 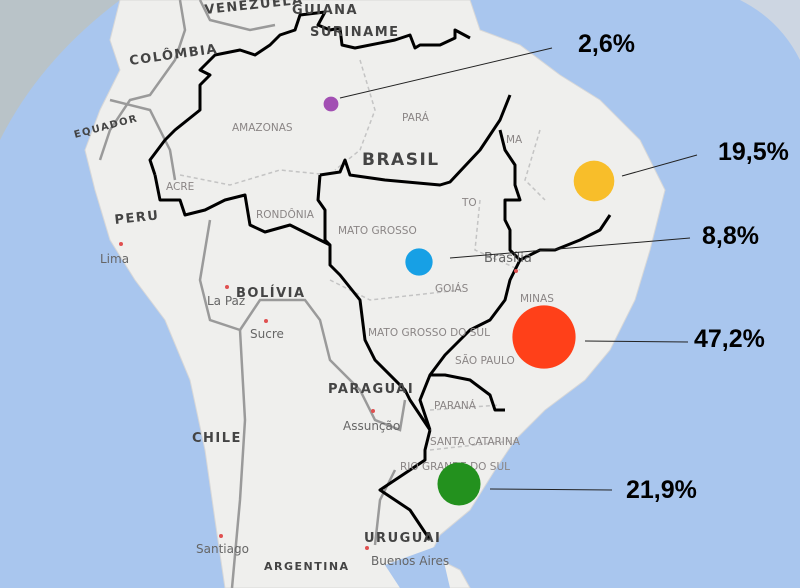 I want to click on country-label: PERU, so click(x=137, y=218).